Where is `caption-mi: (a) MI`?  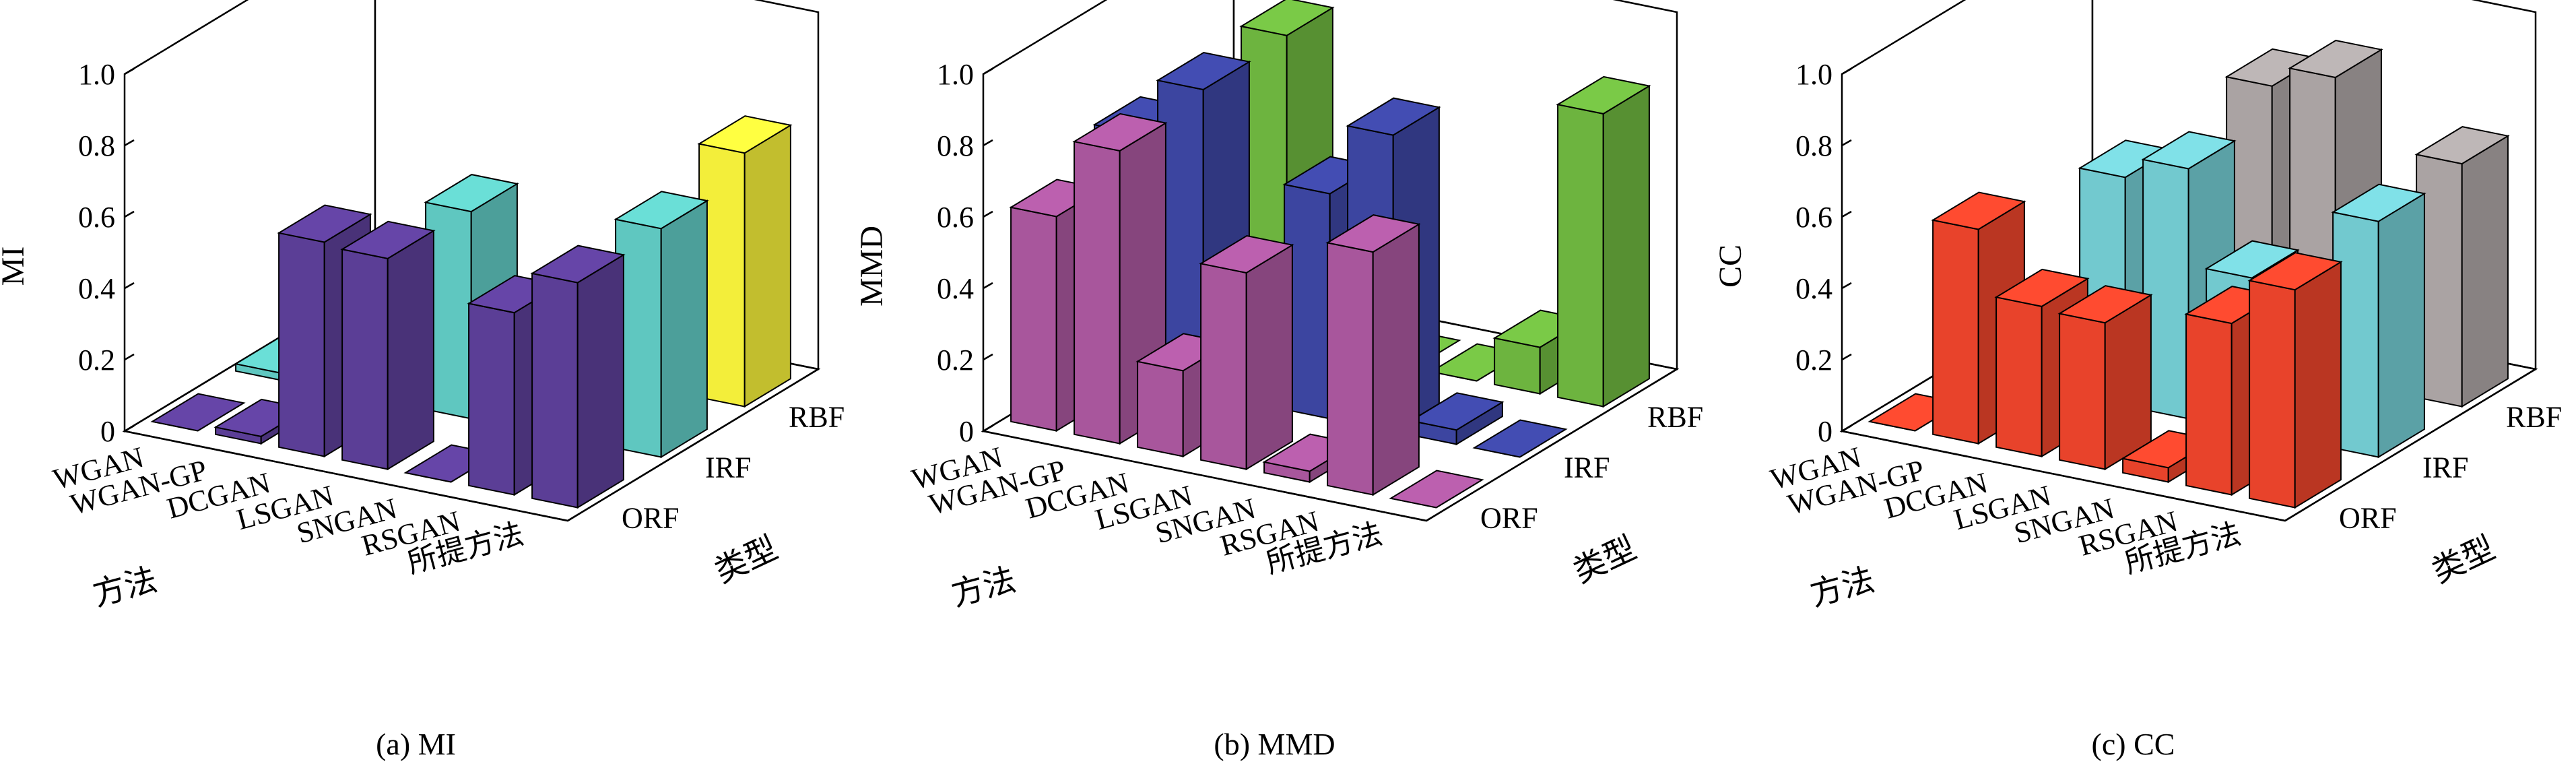 caption-mi: (a) MI is located at coordinates (416, 744).